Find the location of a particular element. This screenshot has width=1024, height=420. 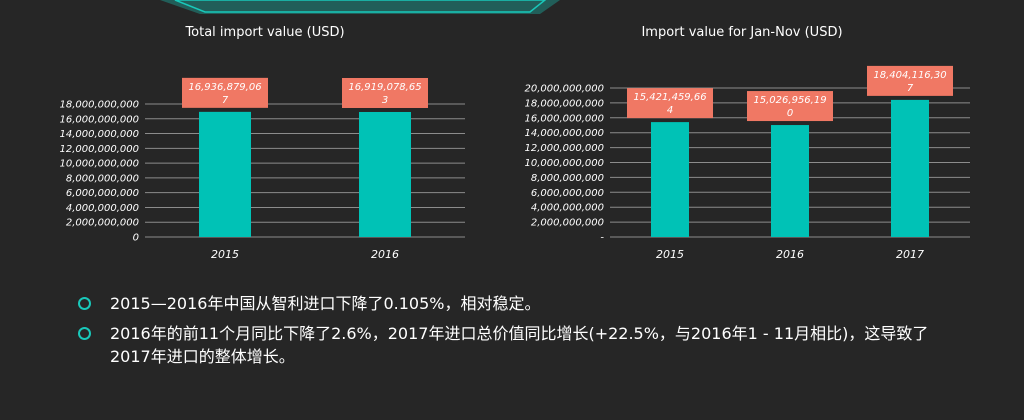

y-tick-label: 0 is located at coordinates (136, 238).